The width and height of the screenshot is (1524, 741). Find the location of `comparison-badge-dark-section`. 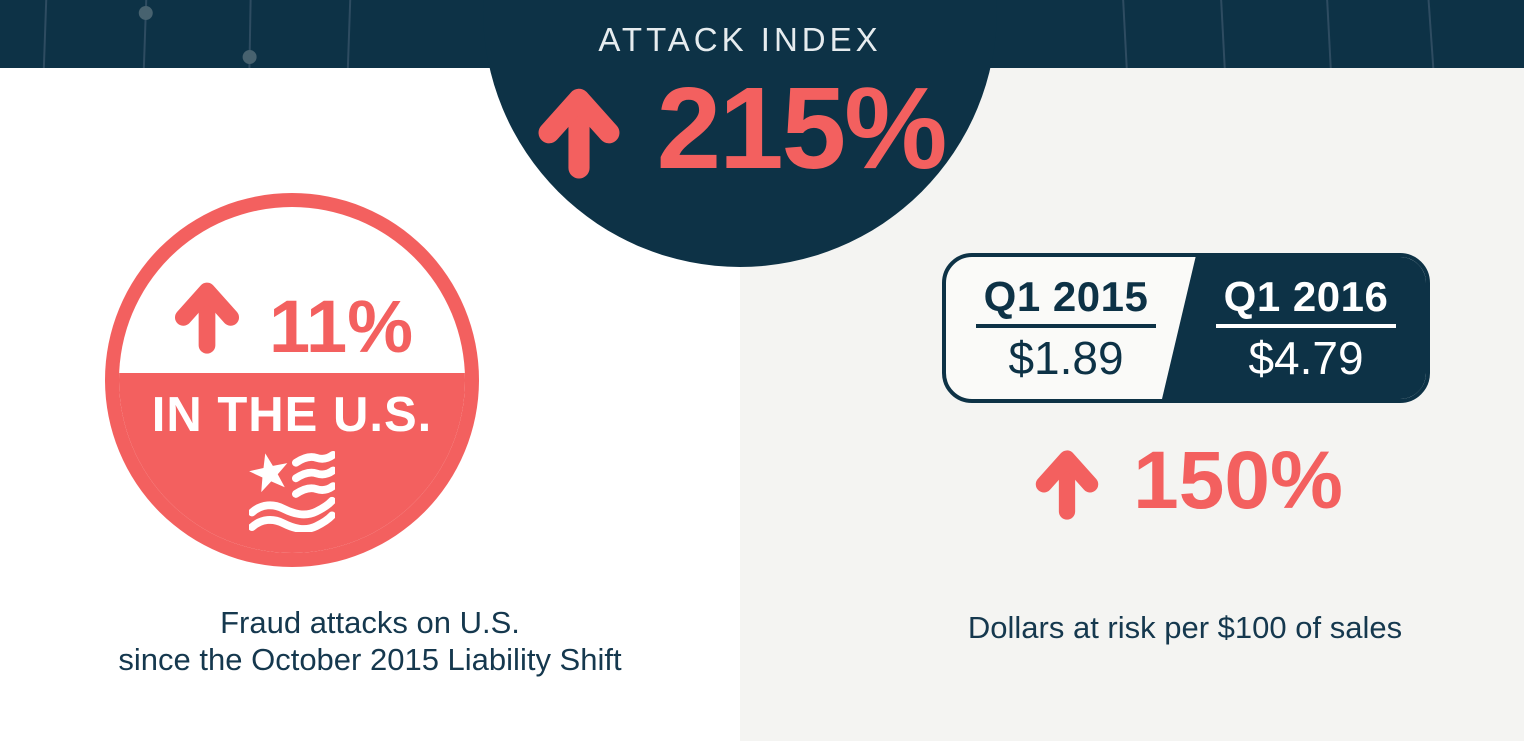

comparison-badge-dark-section is located at coordinates (1294, 328).